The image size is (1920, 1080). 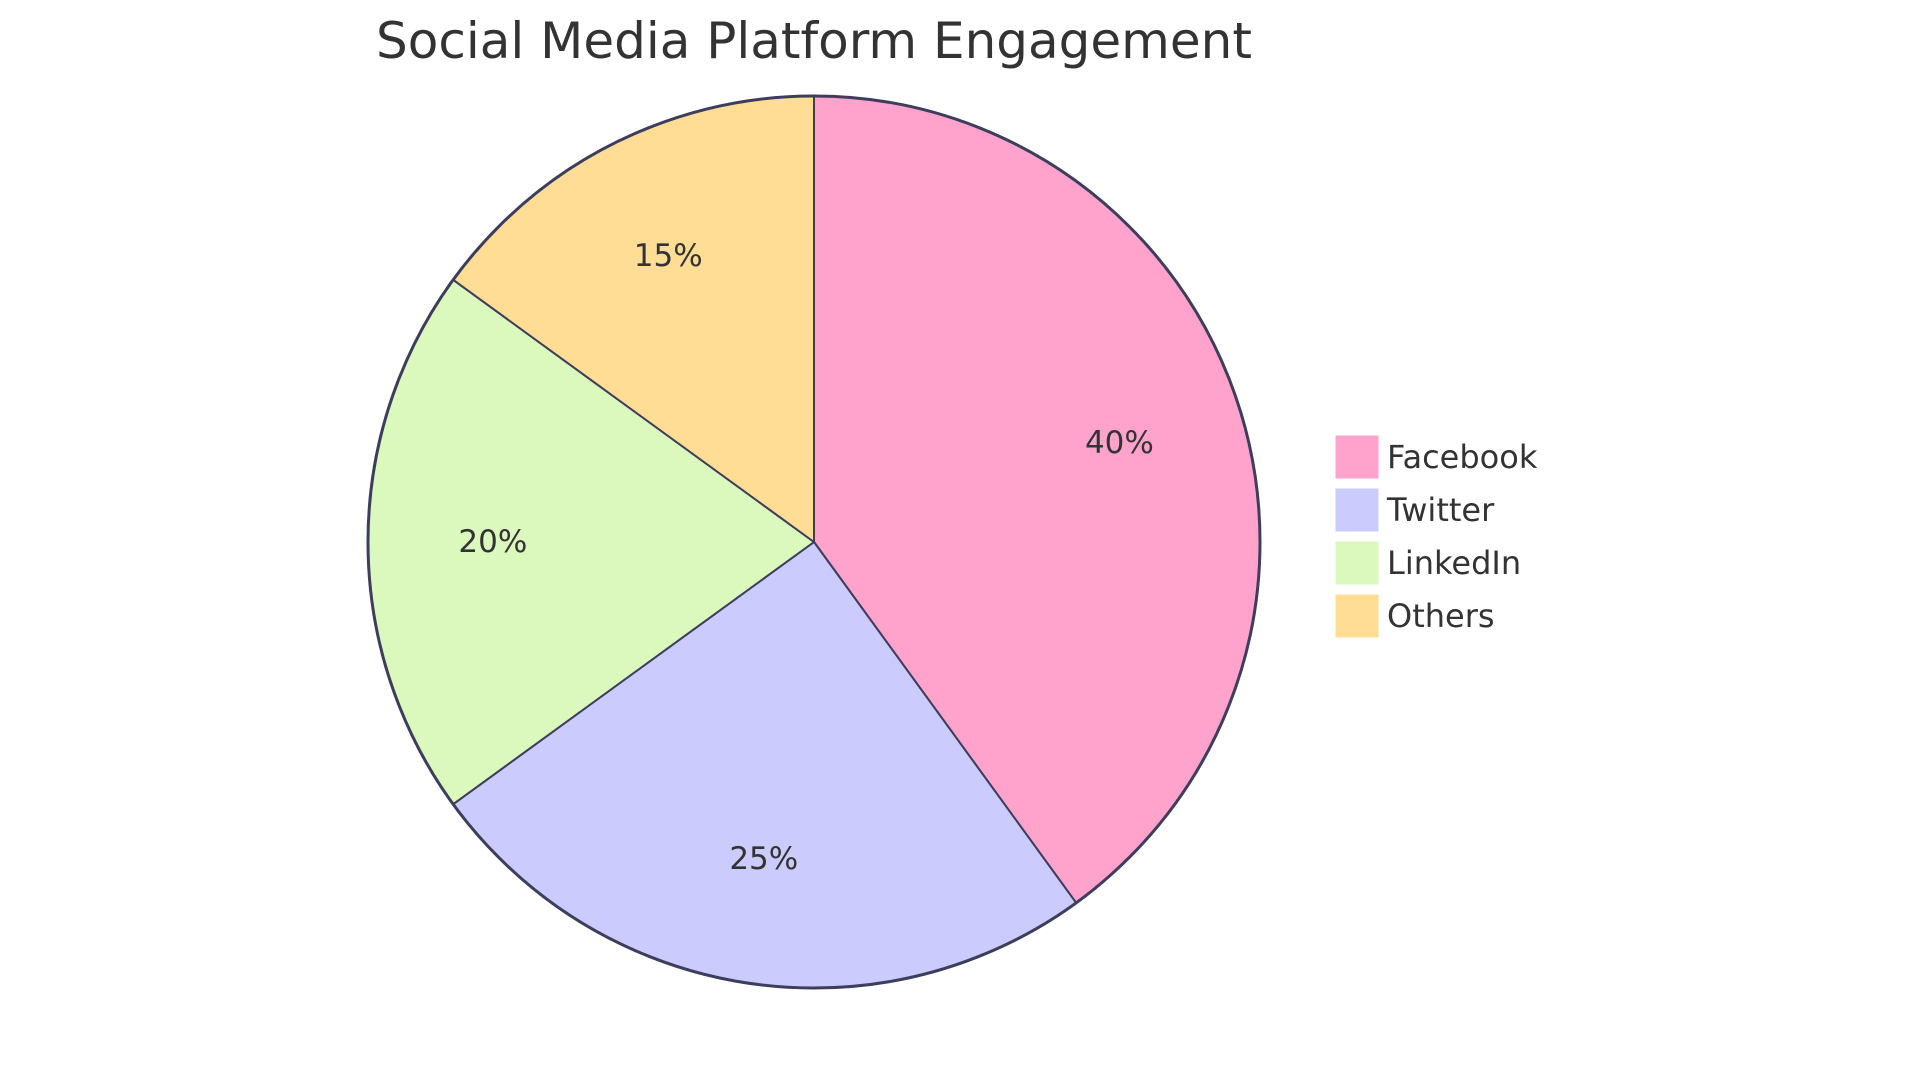 What do you see at coordinates (1462, 457) in the screenshot?
I see `legend-label-facebook: Facebook` at bounding box center [1462, 457].